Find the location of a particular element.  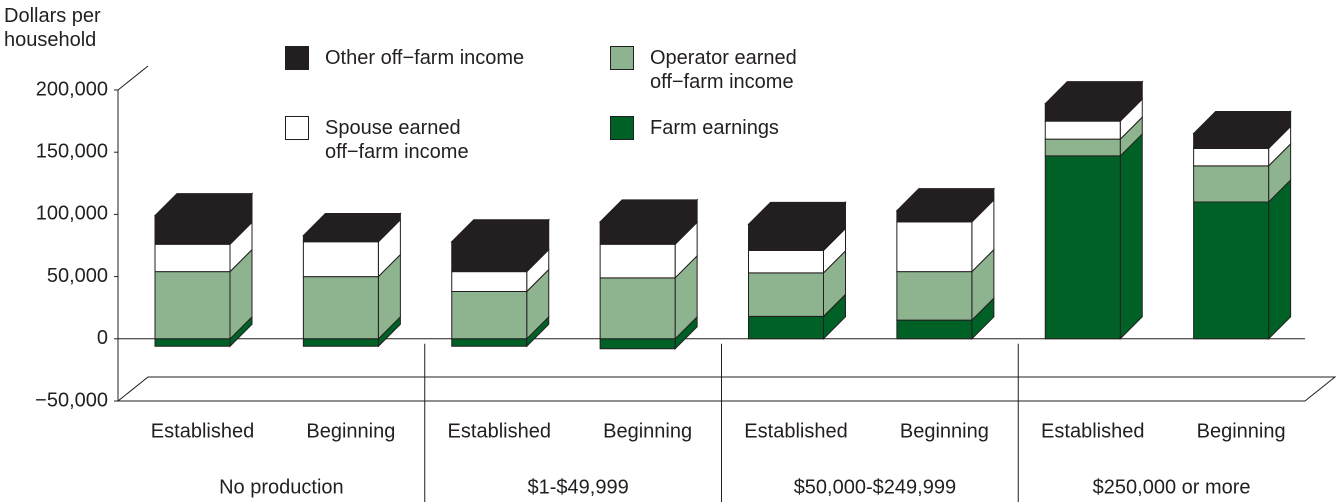

legend-label: Spouse earned off−farm income is located at coordinates (397, 140).